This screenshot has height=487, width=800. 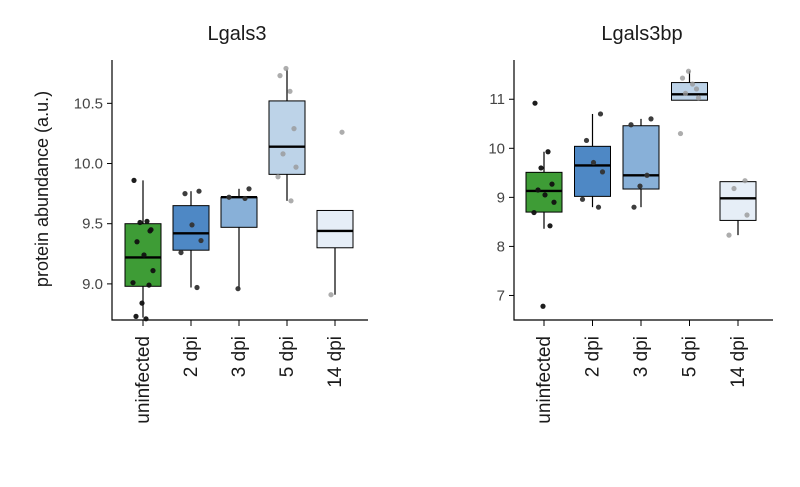 What do you see at coordinates (496, 148) in the screenshot?
I see `y-tick-label: 10` at bounding box center [496, 148].